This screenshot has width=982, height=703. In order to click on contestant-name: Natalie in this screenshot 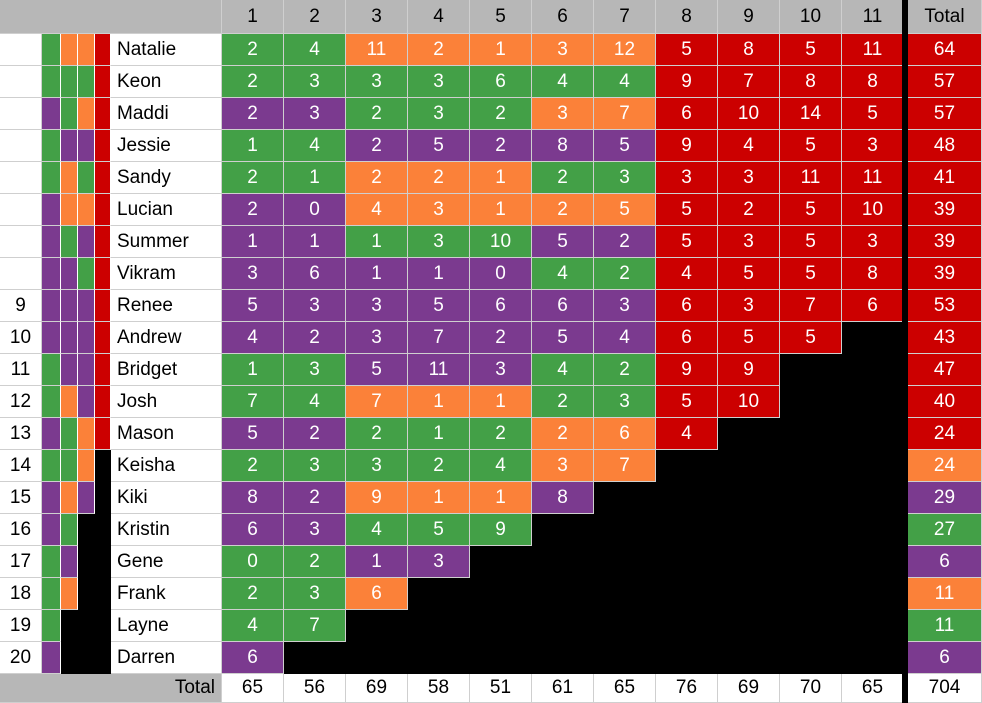, I will do `click(166, 50)`.